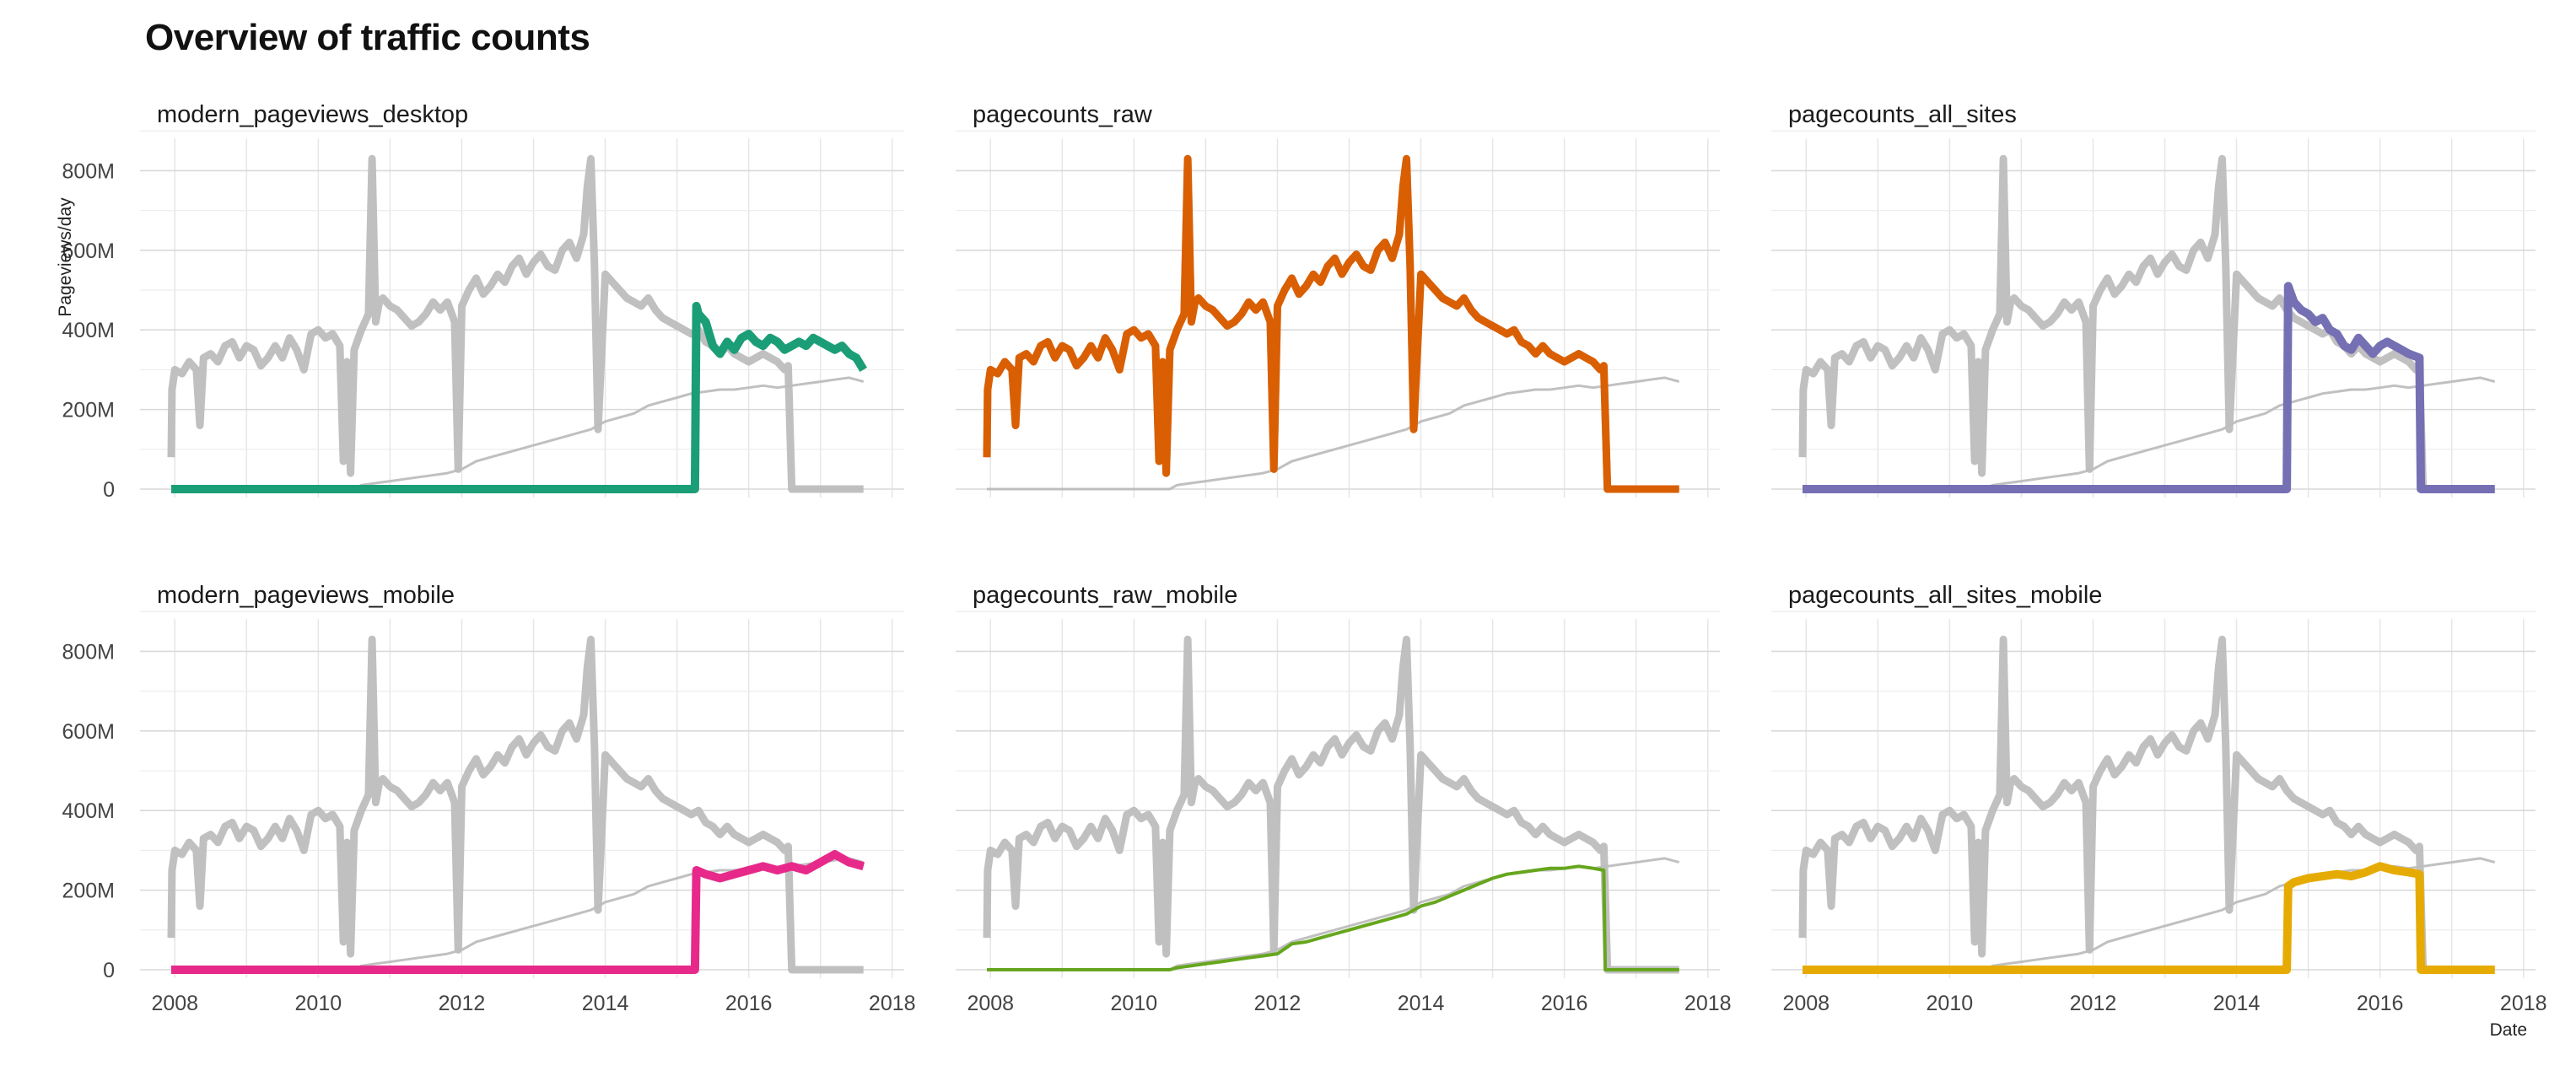 The image size is (2576, 1076). What do you see at coordinates (1063, 114) in the screenshot?
I see `facet-label: pagecounts_raw` at bounding box center [1063, 114].